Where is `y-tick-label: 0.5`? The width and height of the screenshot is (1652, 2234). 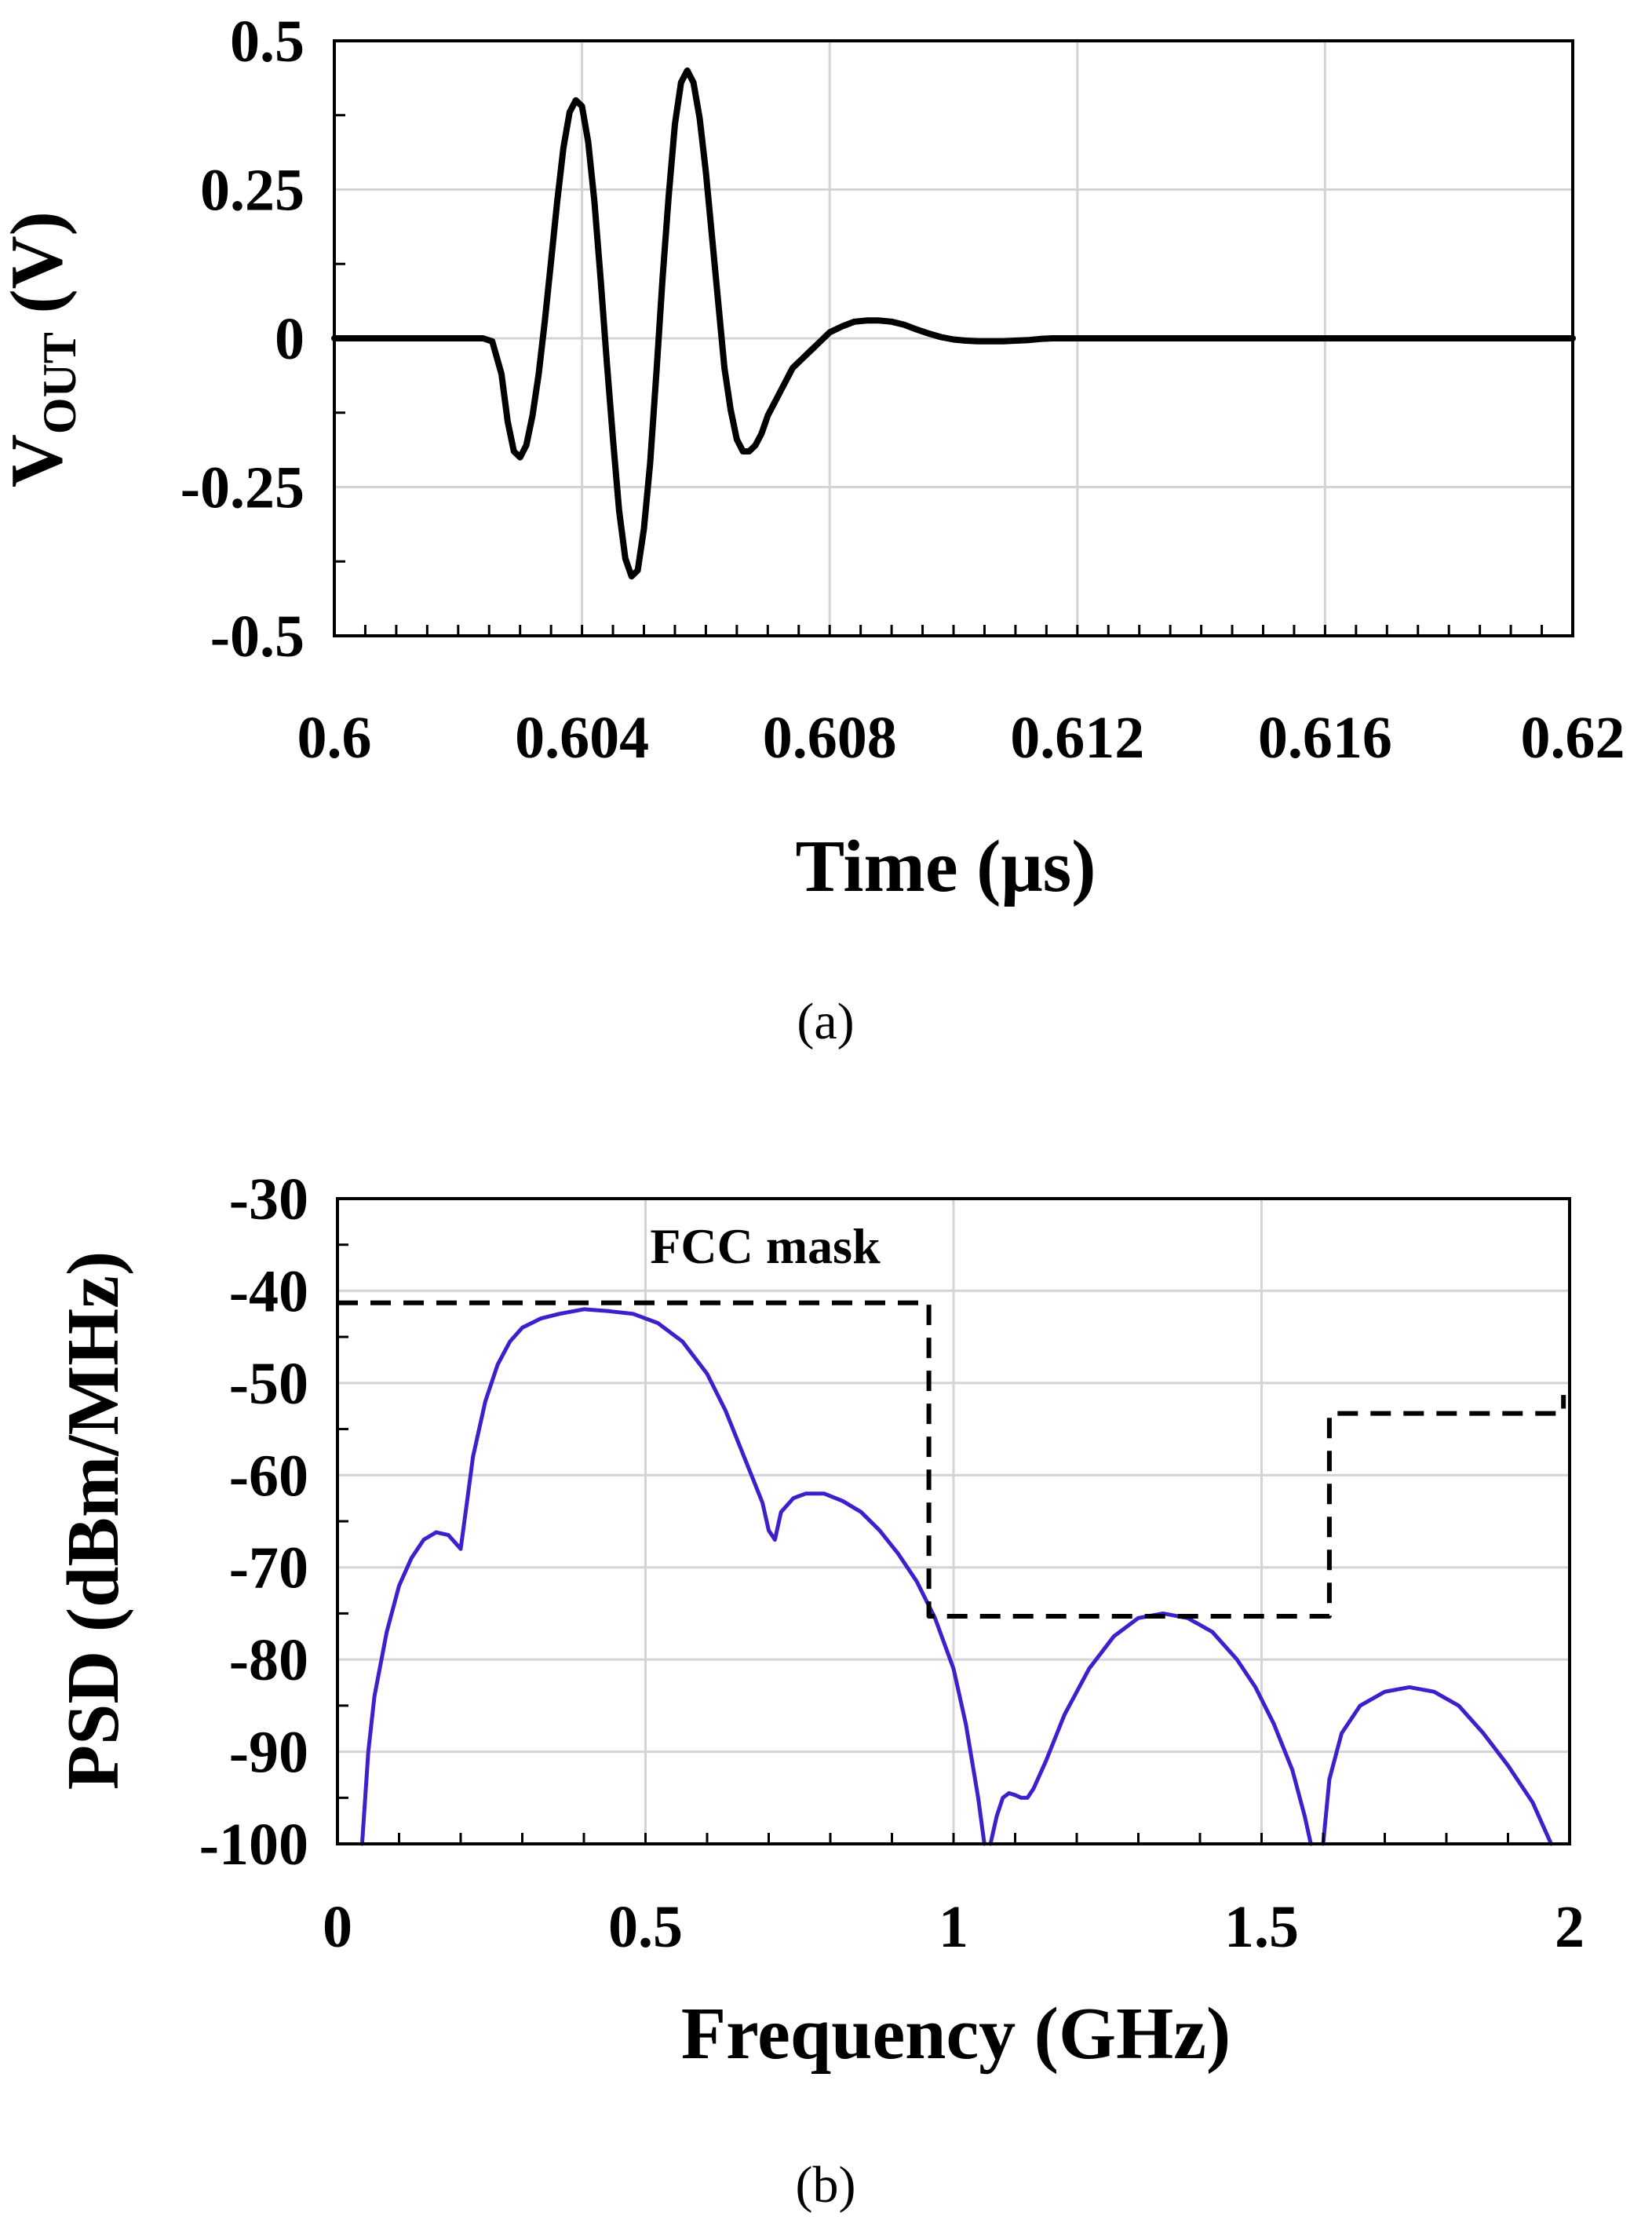
y-tick-label: 0.5 is located at coordinates (267, 42).